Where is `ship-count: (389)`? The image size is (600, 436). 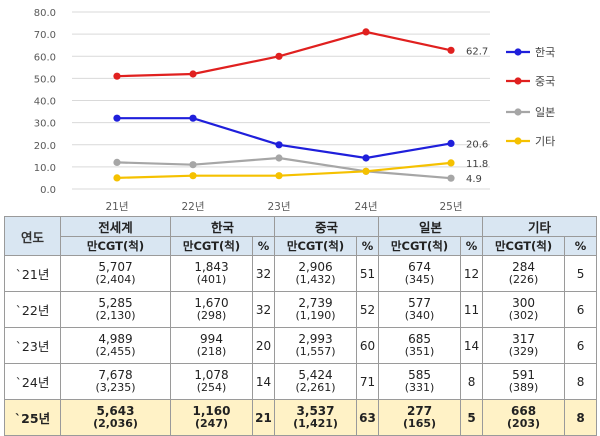
ship-count: (389) is located at coordinates (523, 387).